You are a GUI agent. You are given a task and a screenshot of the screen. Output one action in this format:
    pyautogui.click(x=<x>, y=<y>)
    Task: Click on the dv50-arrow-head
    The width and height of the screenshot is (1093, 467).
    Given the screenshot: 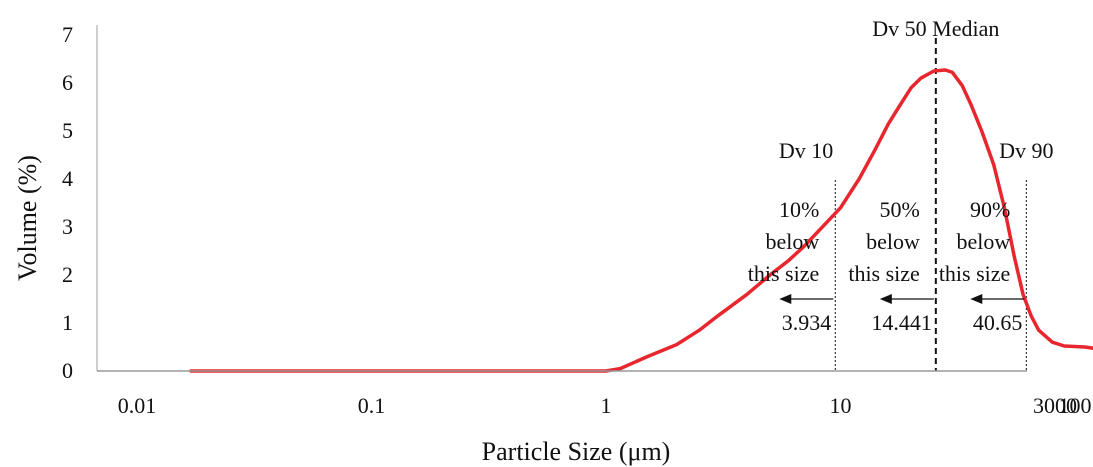 What is the action you would take?
    pyautogui.click(x=885, y=299)
    